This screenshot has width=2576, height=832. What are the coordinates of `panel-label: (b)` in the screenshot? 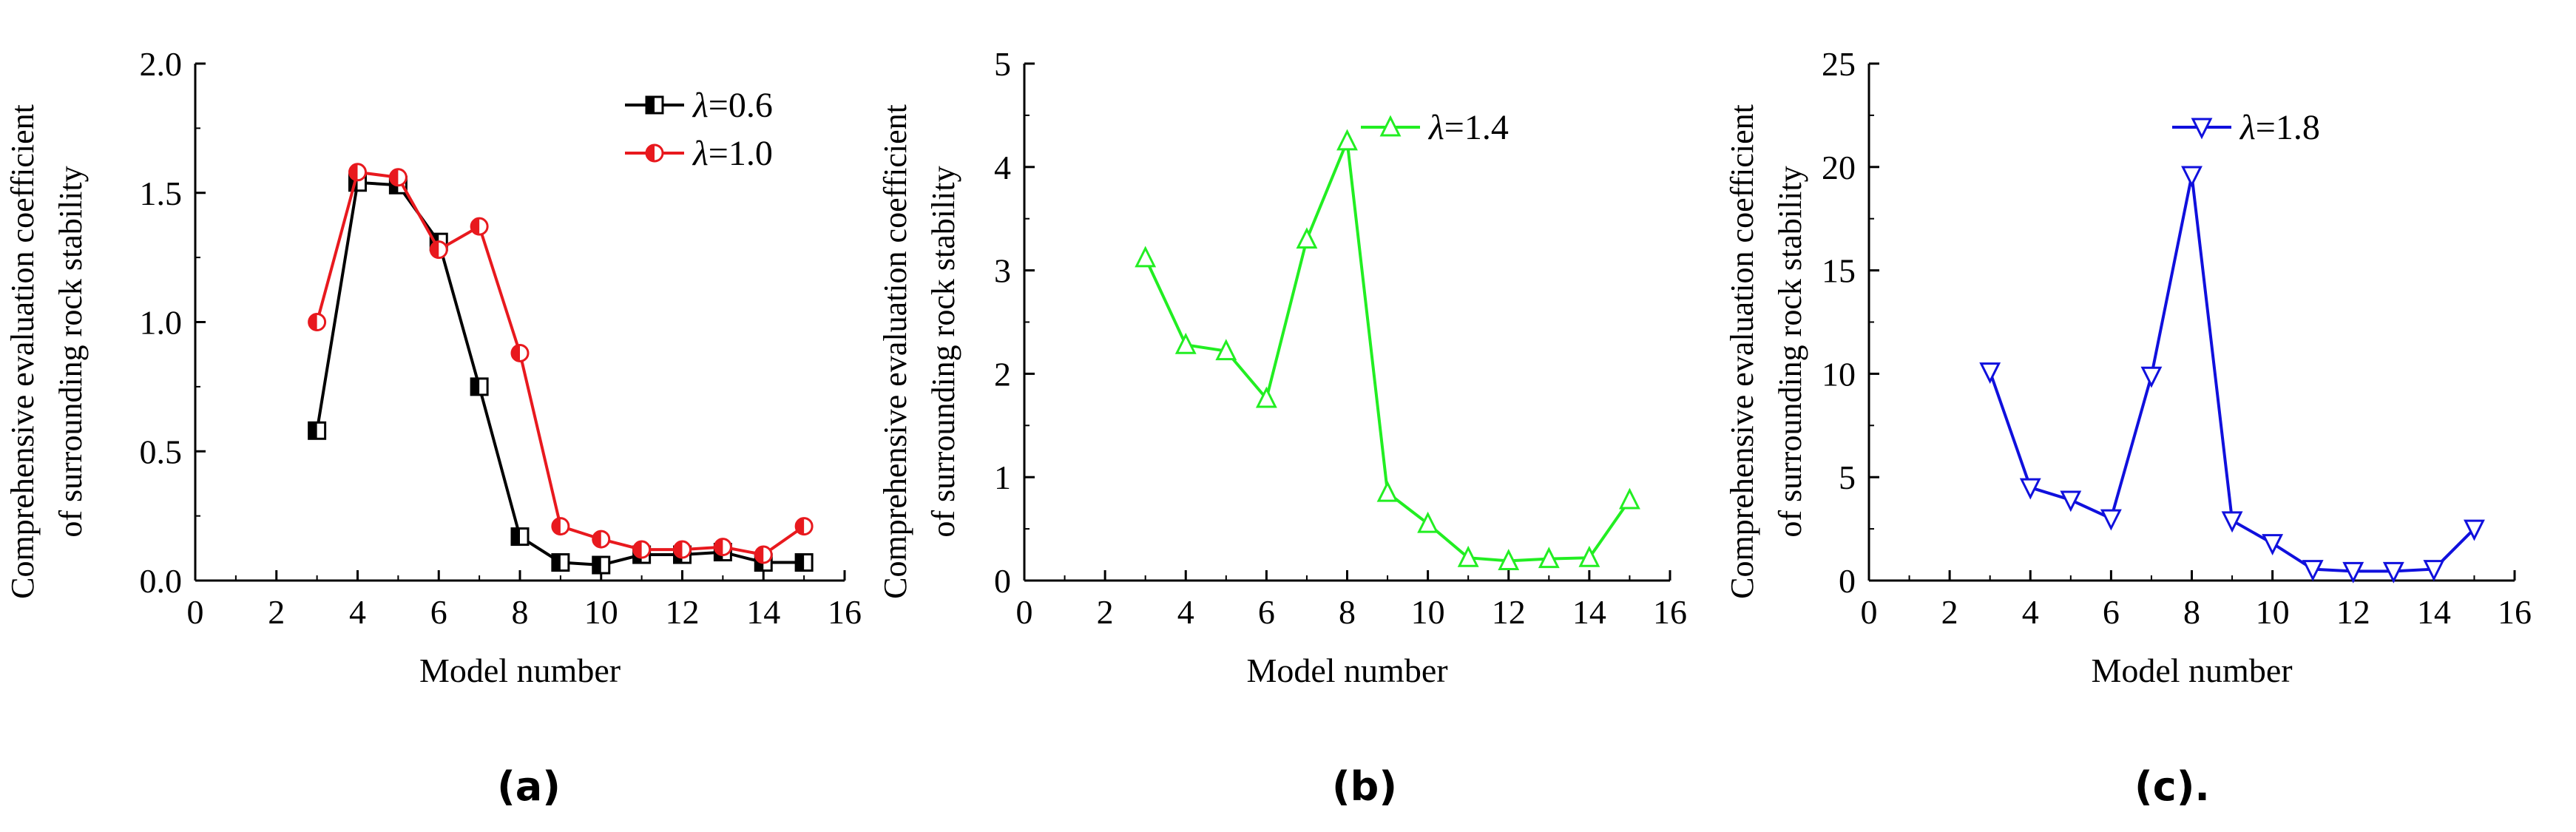 It's located at (1364, 786).